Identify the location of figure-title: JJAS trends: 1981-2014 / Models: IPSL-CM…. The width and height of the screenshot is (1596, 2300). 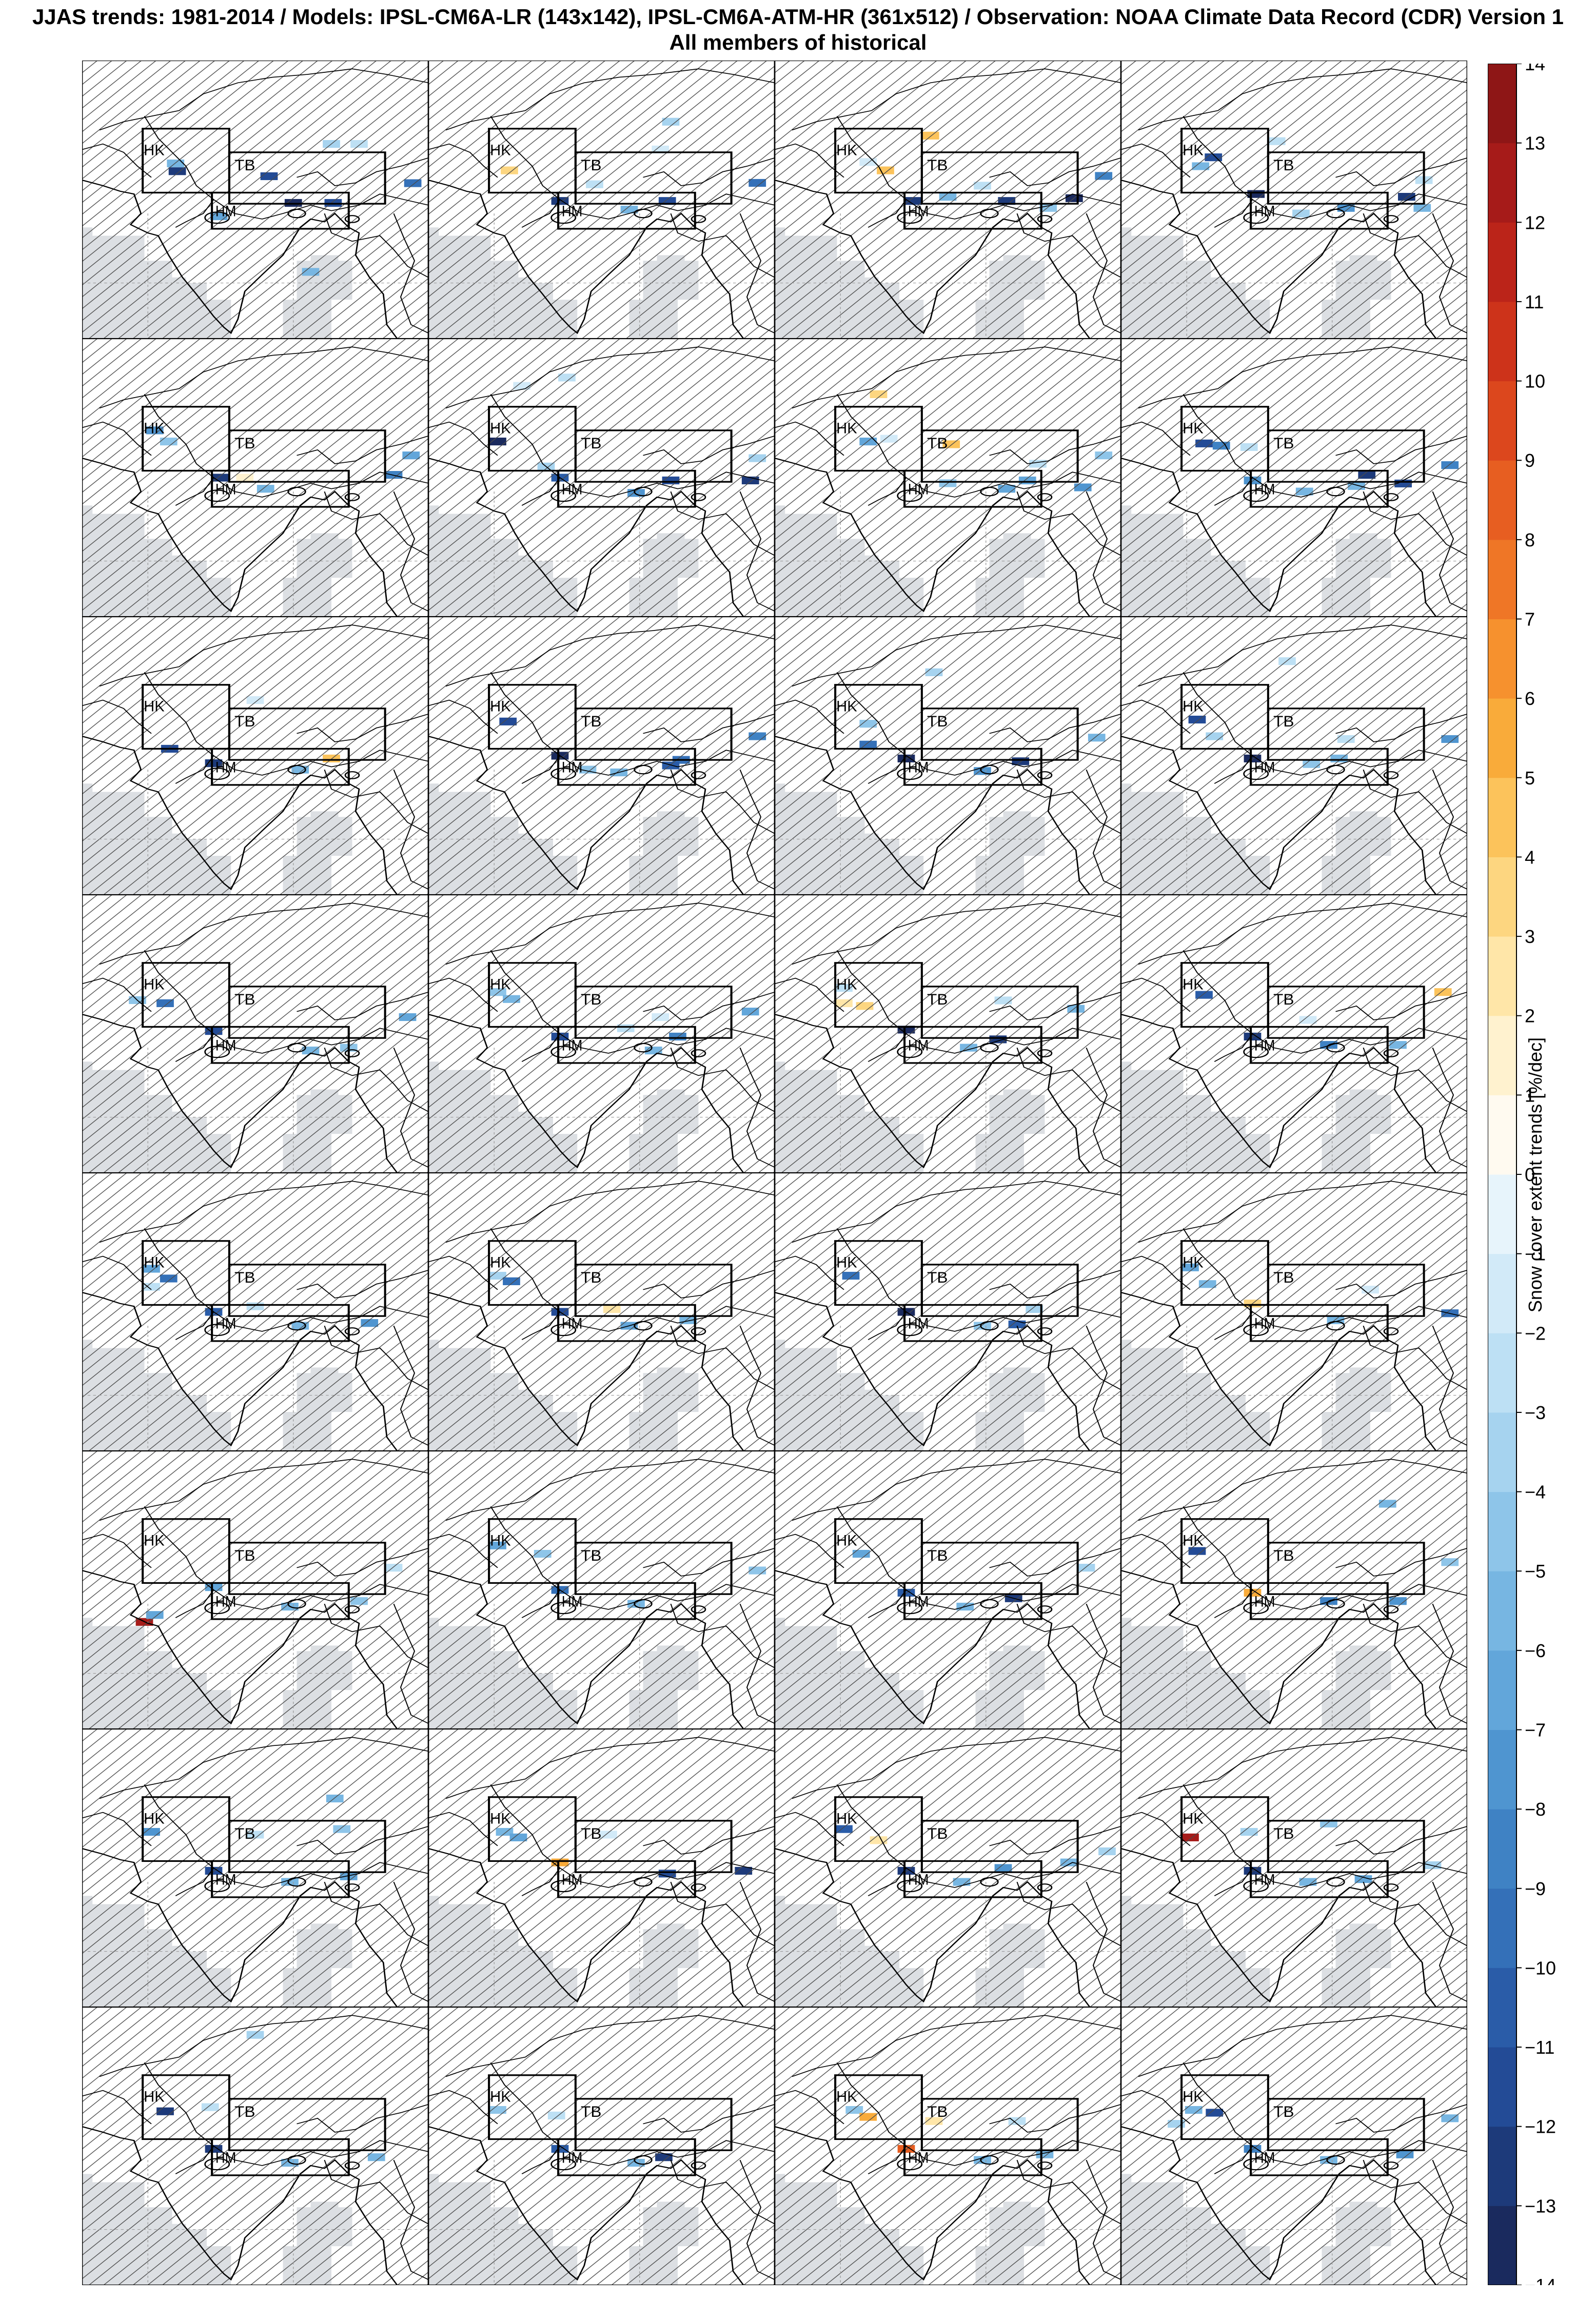
(798, 29).